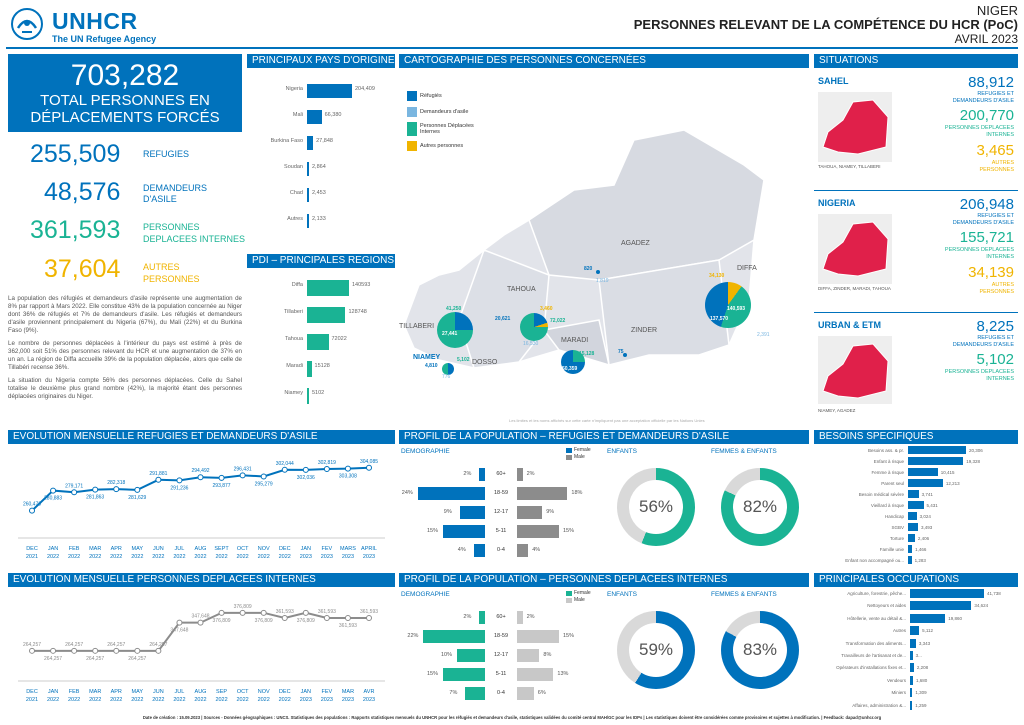  I want to click on map-fig-11: 820, so click(588, 269).